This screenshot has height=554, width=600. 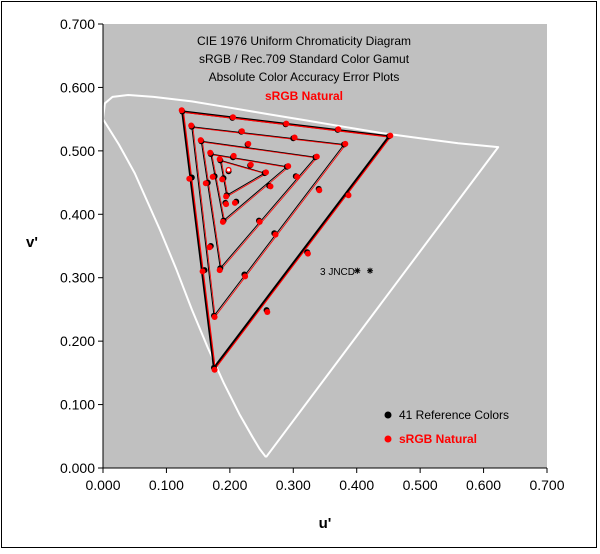 I want to click on legend: 41 Reference Colors sRGB Natural, so click(x=446, y=427).